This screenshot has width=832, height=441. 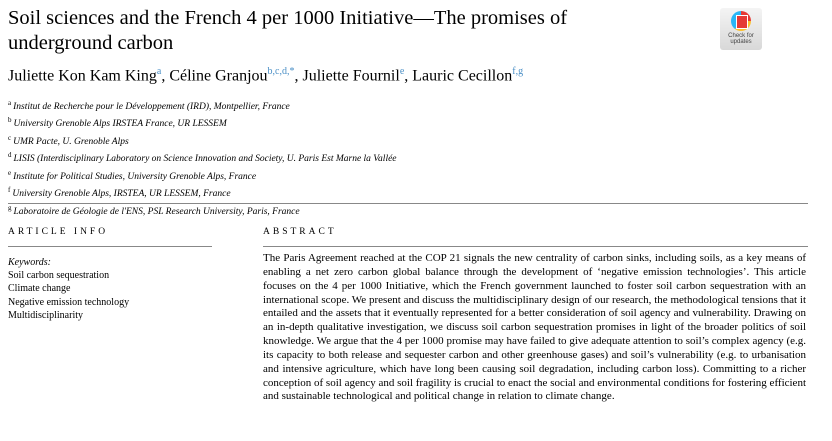 I want to click on affiliation: c UMR Pacte, U. Grenoble Alps, so click(x=202, y=140).